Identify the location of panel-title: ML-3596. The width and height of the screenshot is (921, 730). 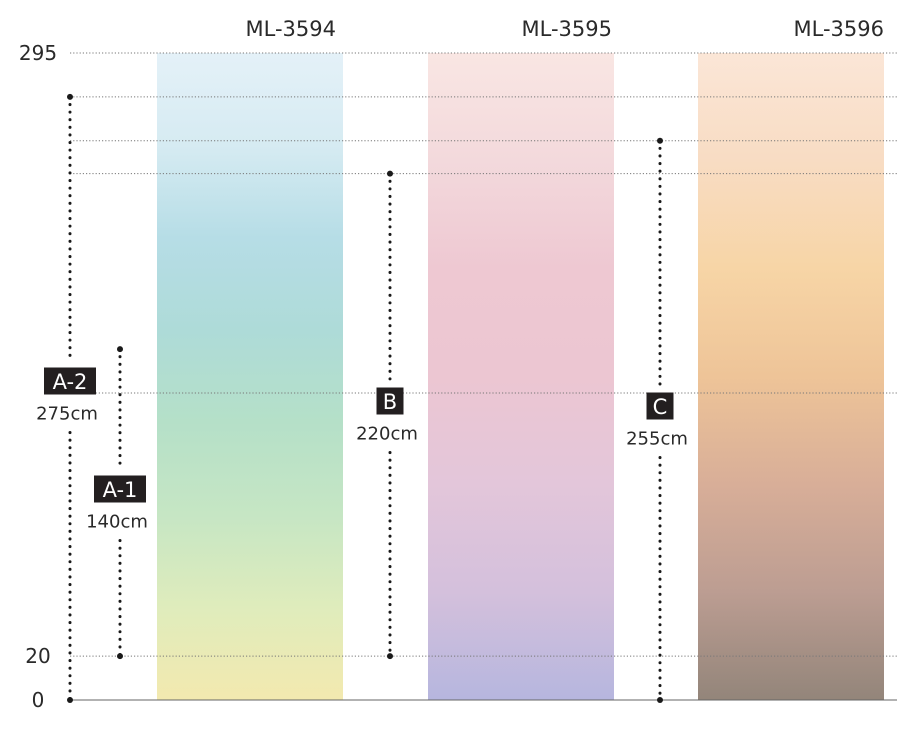
(839, 29).